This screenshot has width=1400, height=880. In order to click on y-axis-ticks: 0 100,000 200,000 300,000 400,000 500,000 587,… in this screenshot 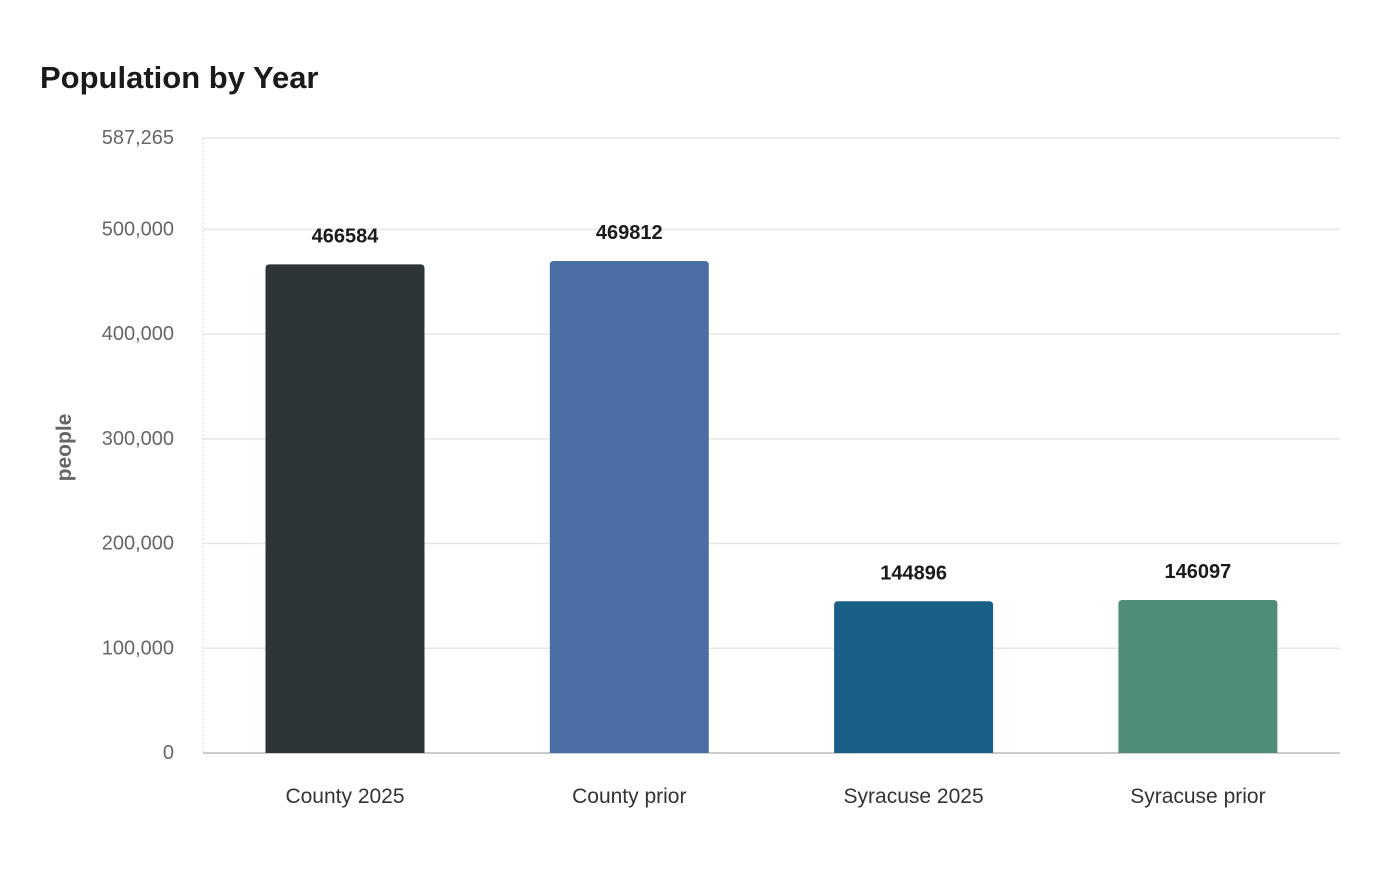, I will do `click(138, 445)`.